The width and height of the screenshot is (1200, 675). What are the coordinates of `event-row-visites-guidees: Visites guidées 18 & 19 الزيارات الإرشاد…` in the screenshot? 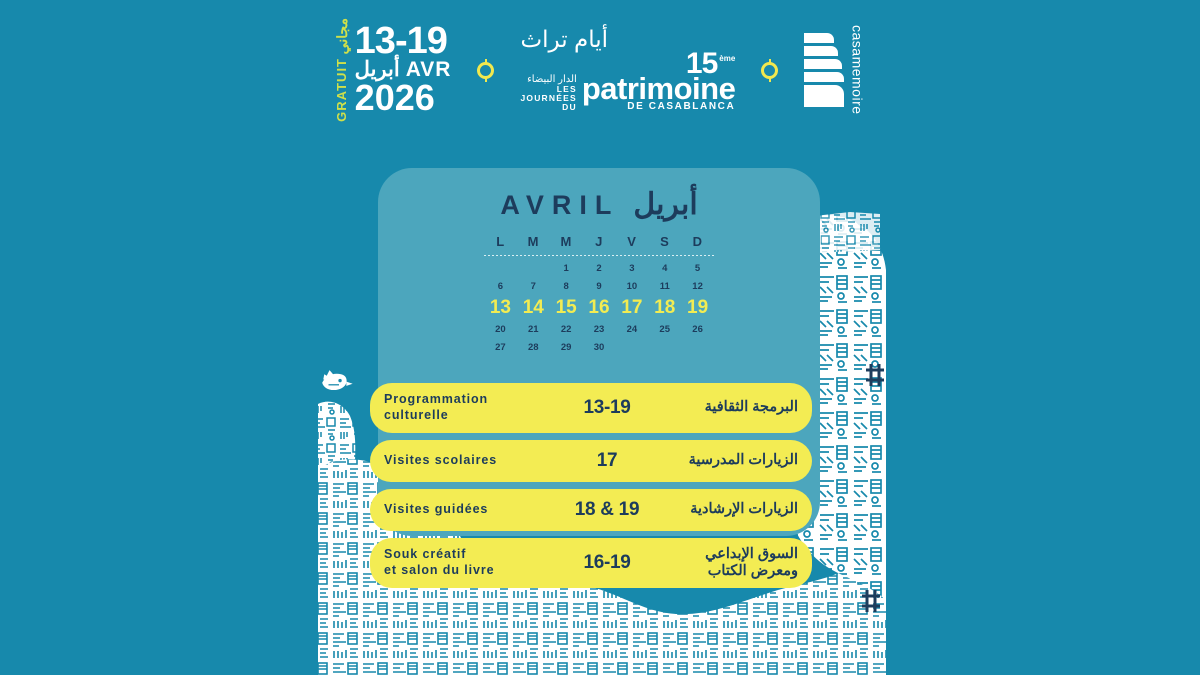 It's located at (591, 510).